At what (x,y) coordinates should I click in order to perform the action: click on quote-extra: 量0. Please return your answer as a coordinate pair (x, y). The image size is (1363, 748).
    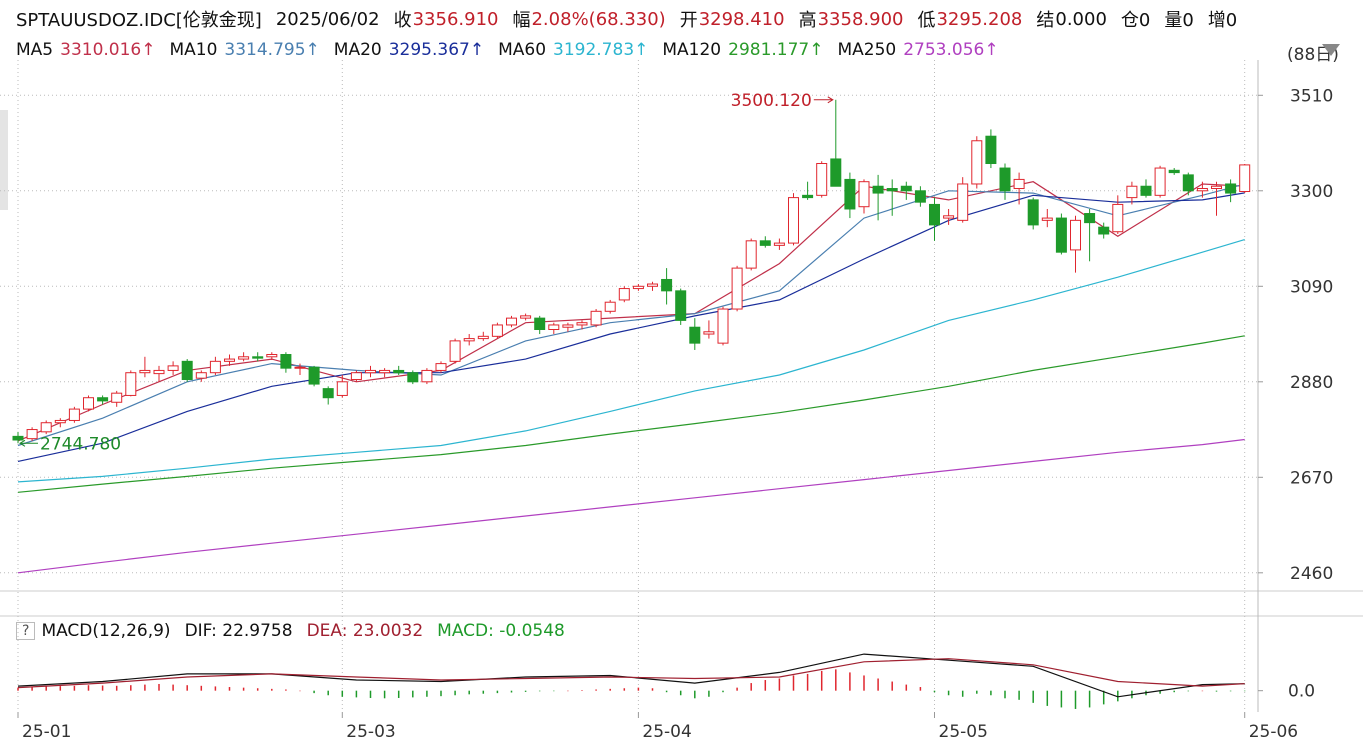
    Looking at the image, I should click on (1179, 20).